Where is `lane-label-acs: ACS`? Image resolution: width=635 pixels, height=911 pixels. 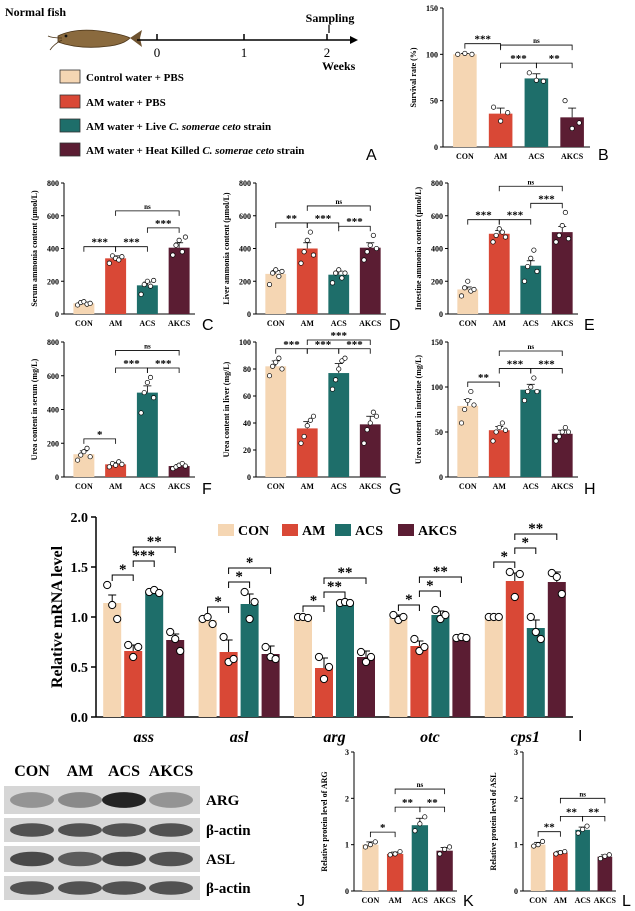 lane-label-acs: ACS is located at coordinates (124, 771).